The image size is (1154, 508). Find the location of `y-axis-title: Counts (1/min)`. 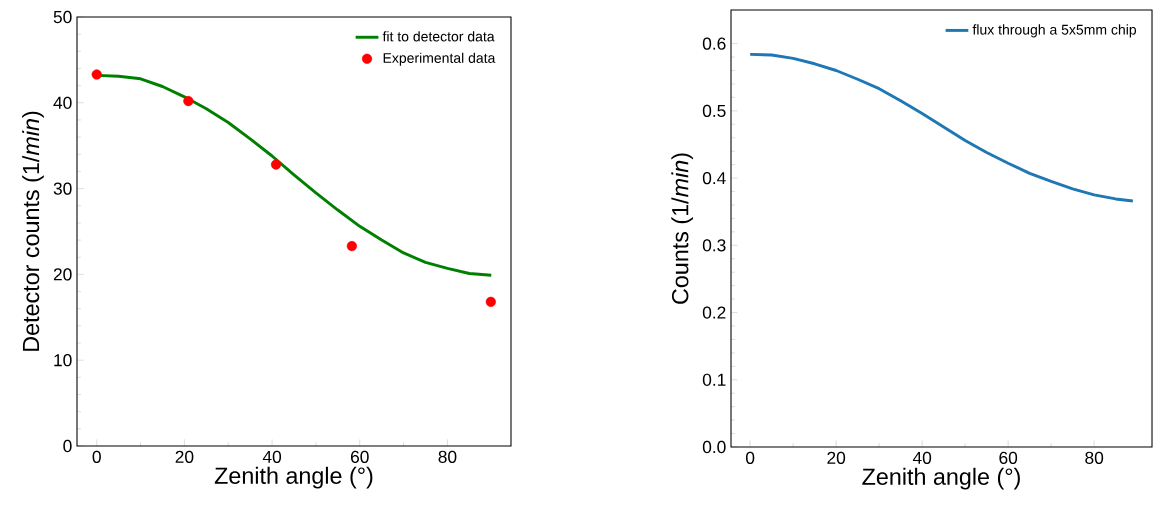

y-axis-title: Counts (1/min) is located at coordinates (682, 228).